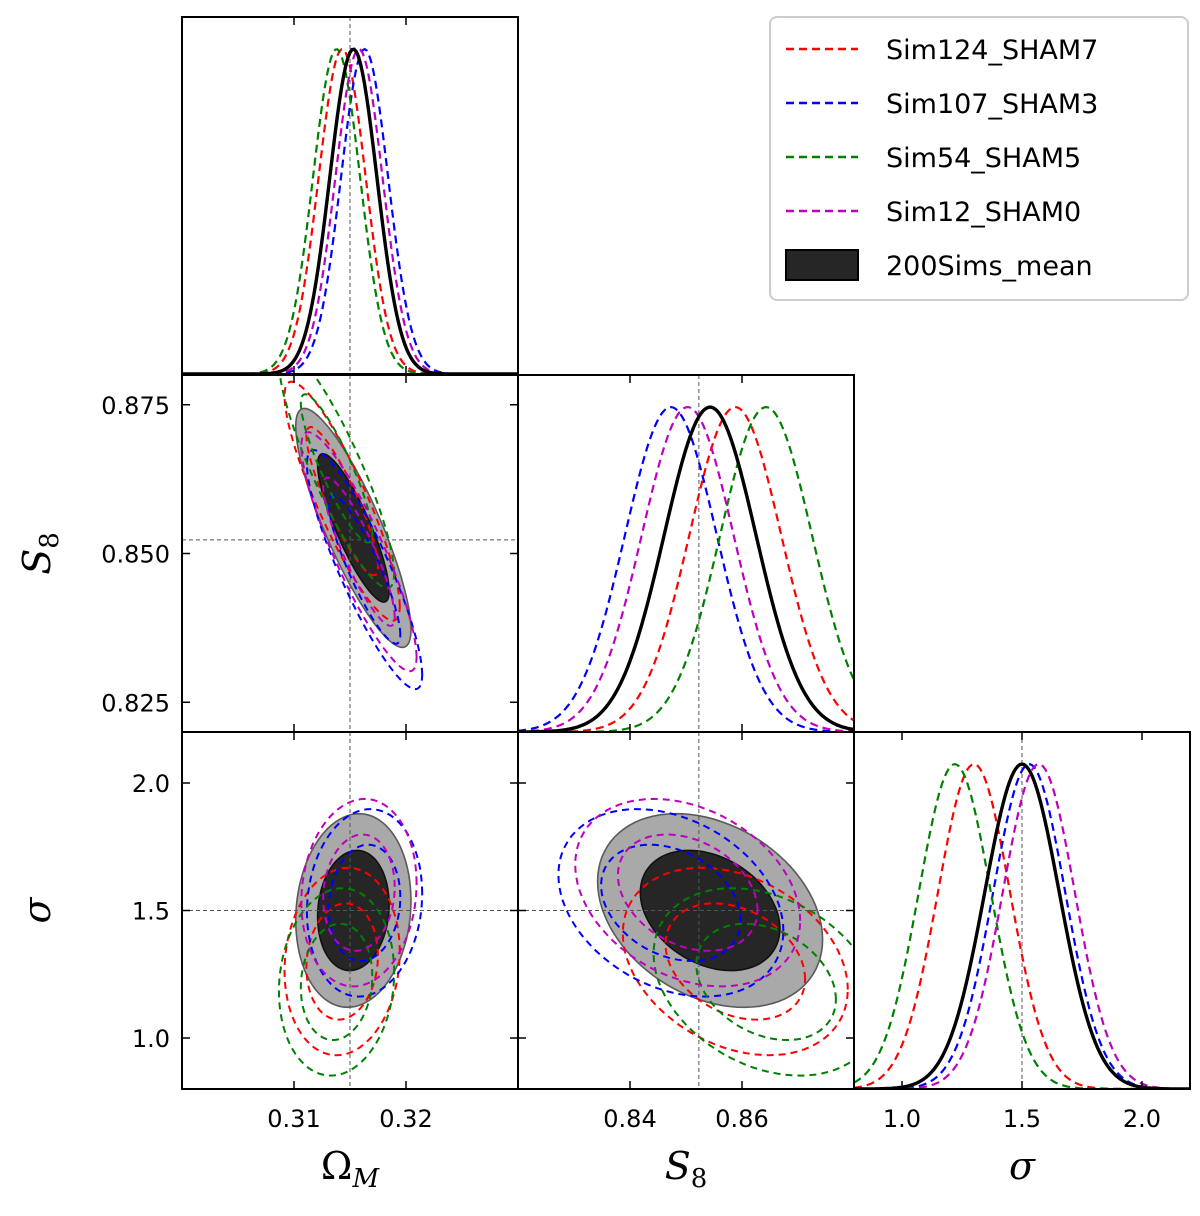  I want to click on legend-label: Sim107_SHAM3, so click(992, 104).